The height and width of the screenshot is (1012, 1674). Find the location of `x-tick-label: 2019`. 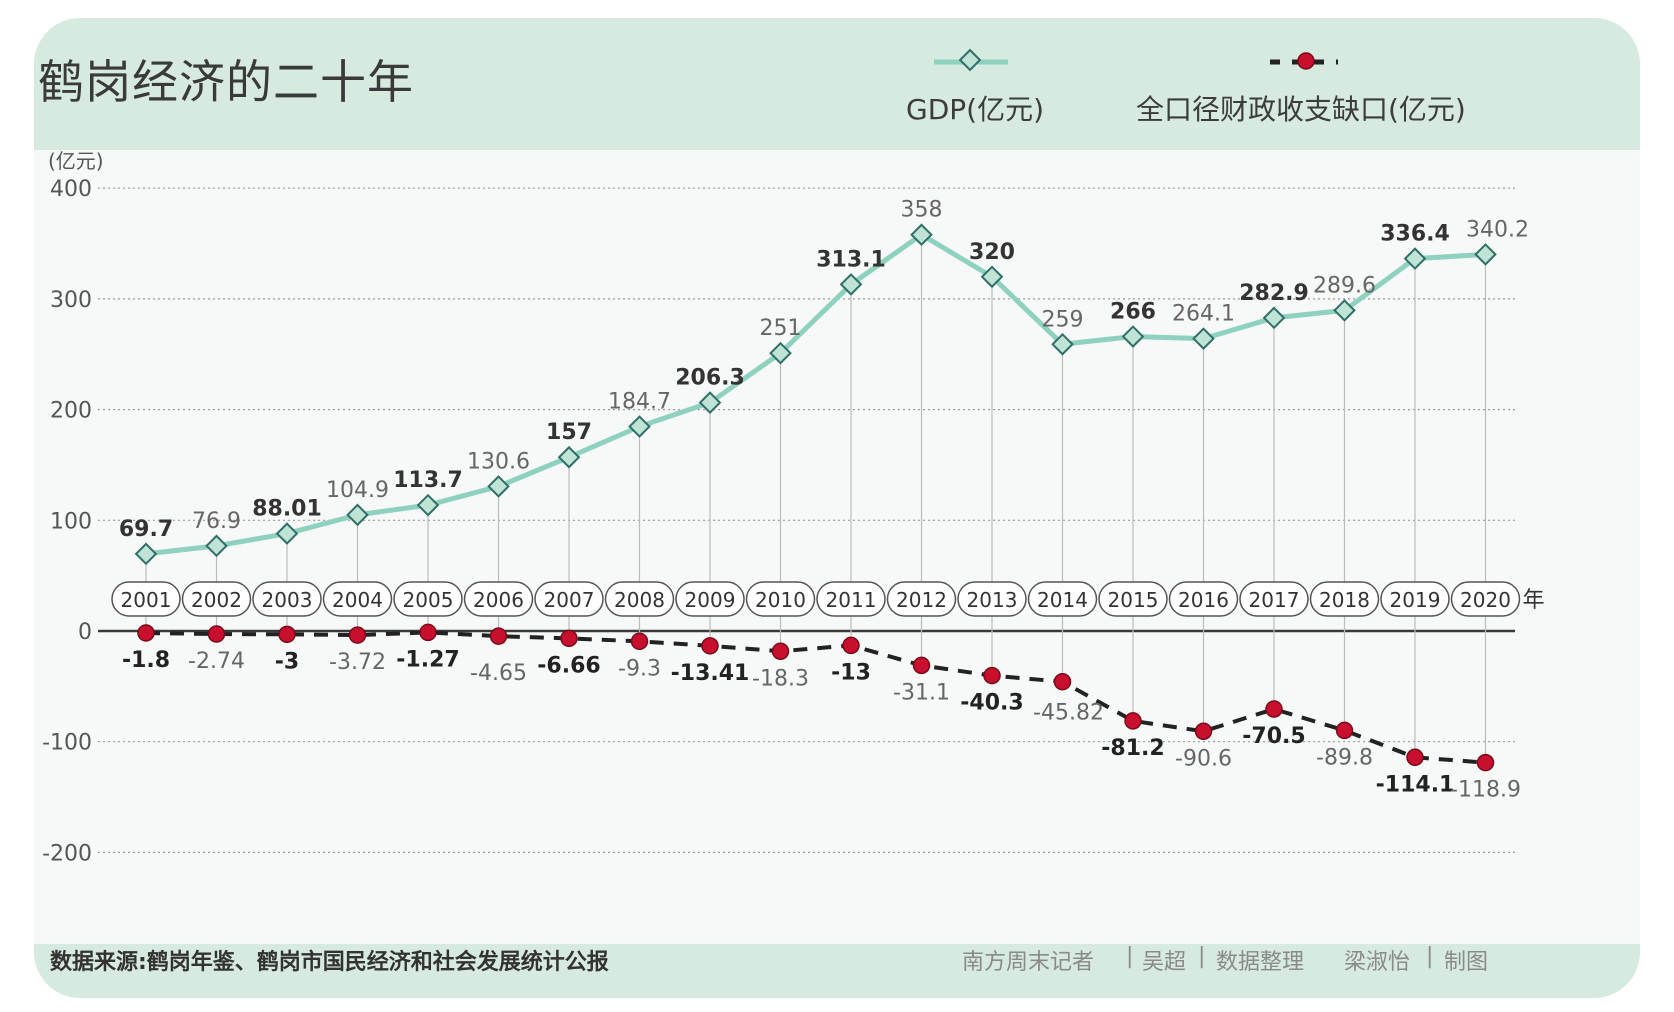

x-tick-label: 2019 is located at coordinates (1415, 600).